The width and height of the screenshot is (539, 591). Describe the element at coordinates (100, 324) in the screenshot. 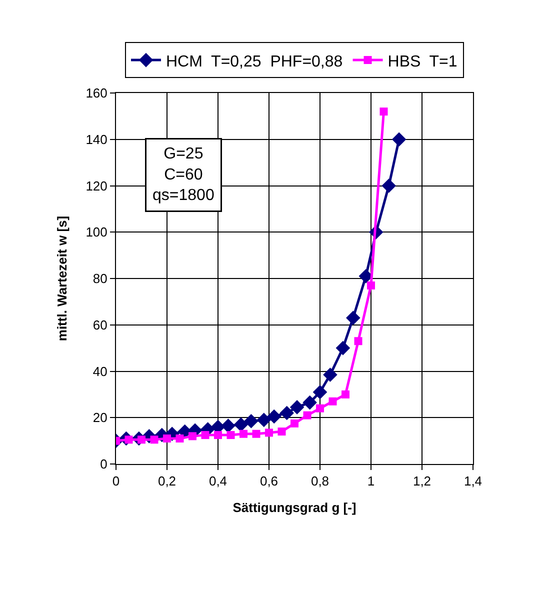

I see `y-tick-label: 60` at that location.